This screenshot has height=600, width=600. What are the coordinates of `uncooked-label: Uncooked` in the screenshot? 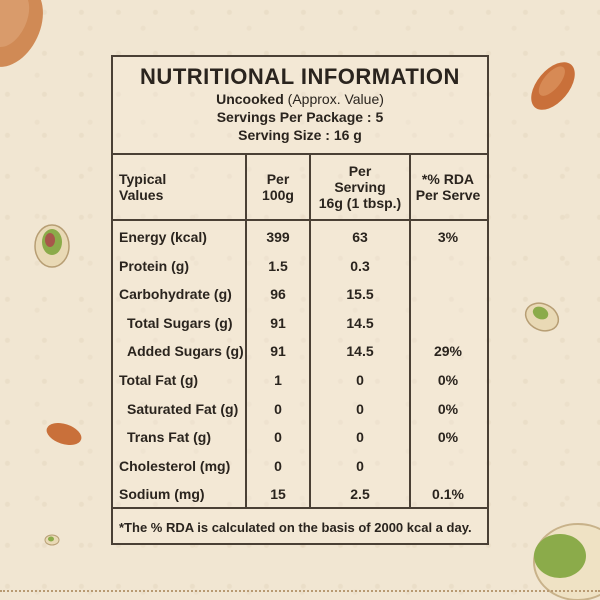 It's located at (250, 99).